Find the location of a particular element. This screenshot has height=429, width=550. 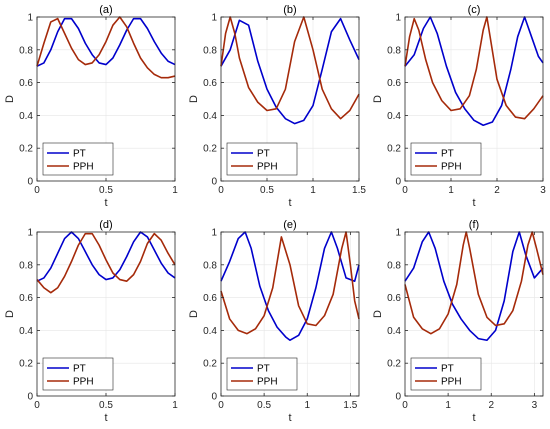

chart-panel-6: 0 1 2 3 0 0.2 0.4 0.6 0.8 1 (f) t D PT PPH is located at coordinates (458, 321).